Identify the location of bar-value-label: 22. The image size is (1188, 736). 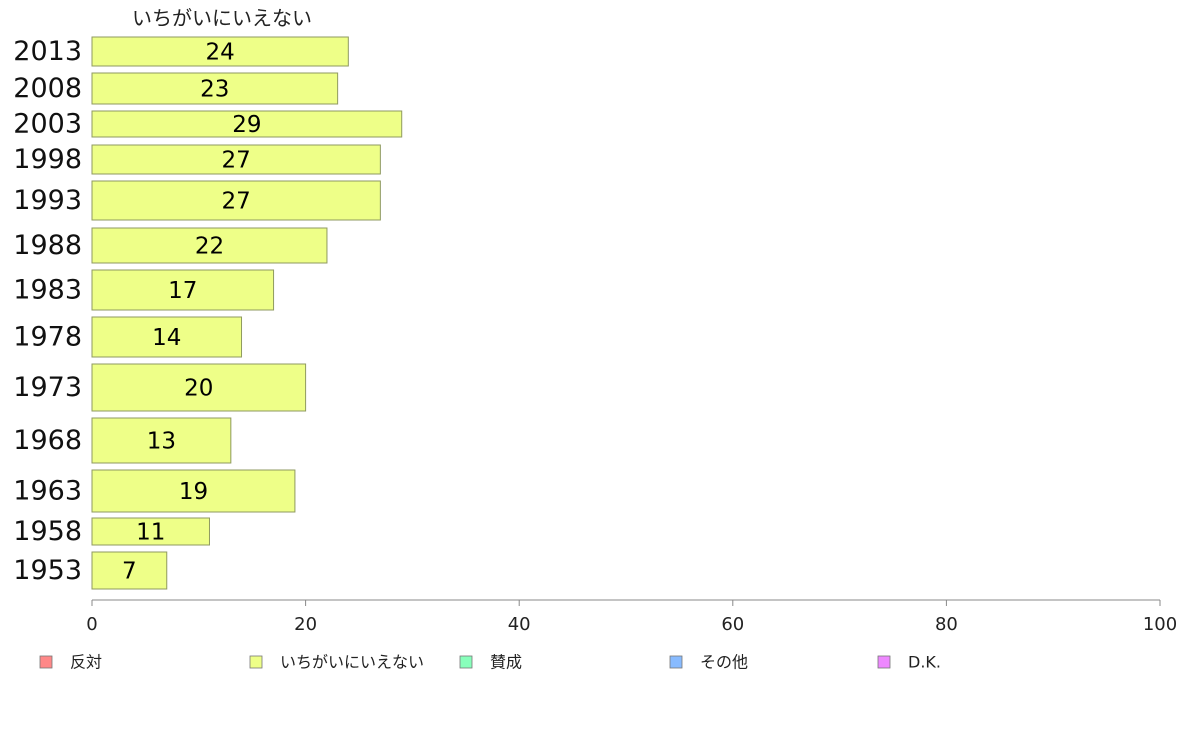
(209, 247).